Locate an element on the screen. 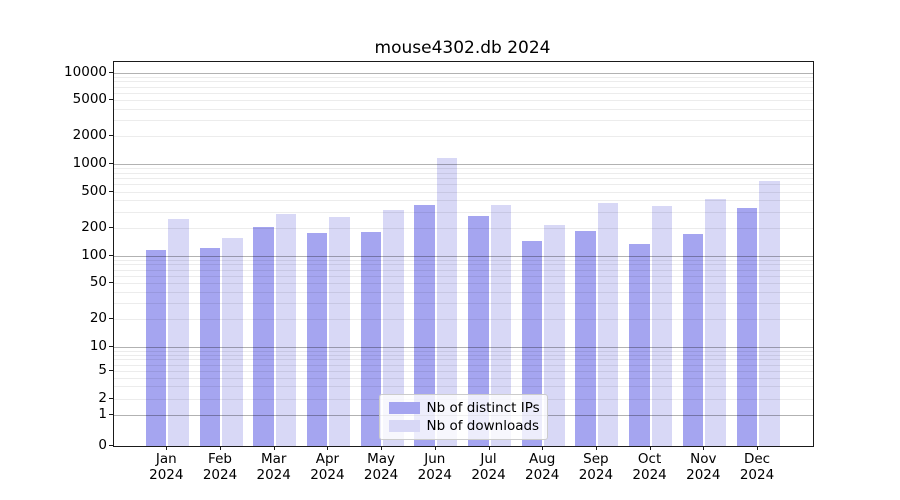 Image resolution: width=900 pixels, height=500 pixels. y-tick-label: 1000 is located at coordinates (89, 163).